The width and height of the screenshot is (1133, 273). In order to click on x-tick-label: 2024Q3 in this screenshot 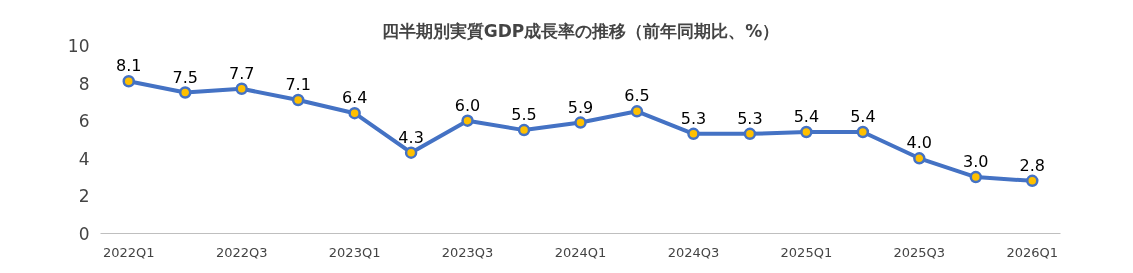, I will do `click(693, 252)`.